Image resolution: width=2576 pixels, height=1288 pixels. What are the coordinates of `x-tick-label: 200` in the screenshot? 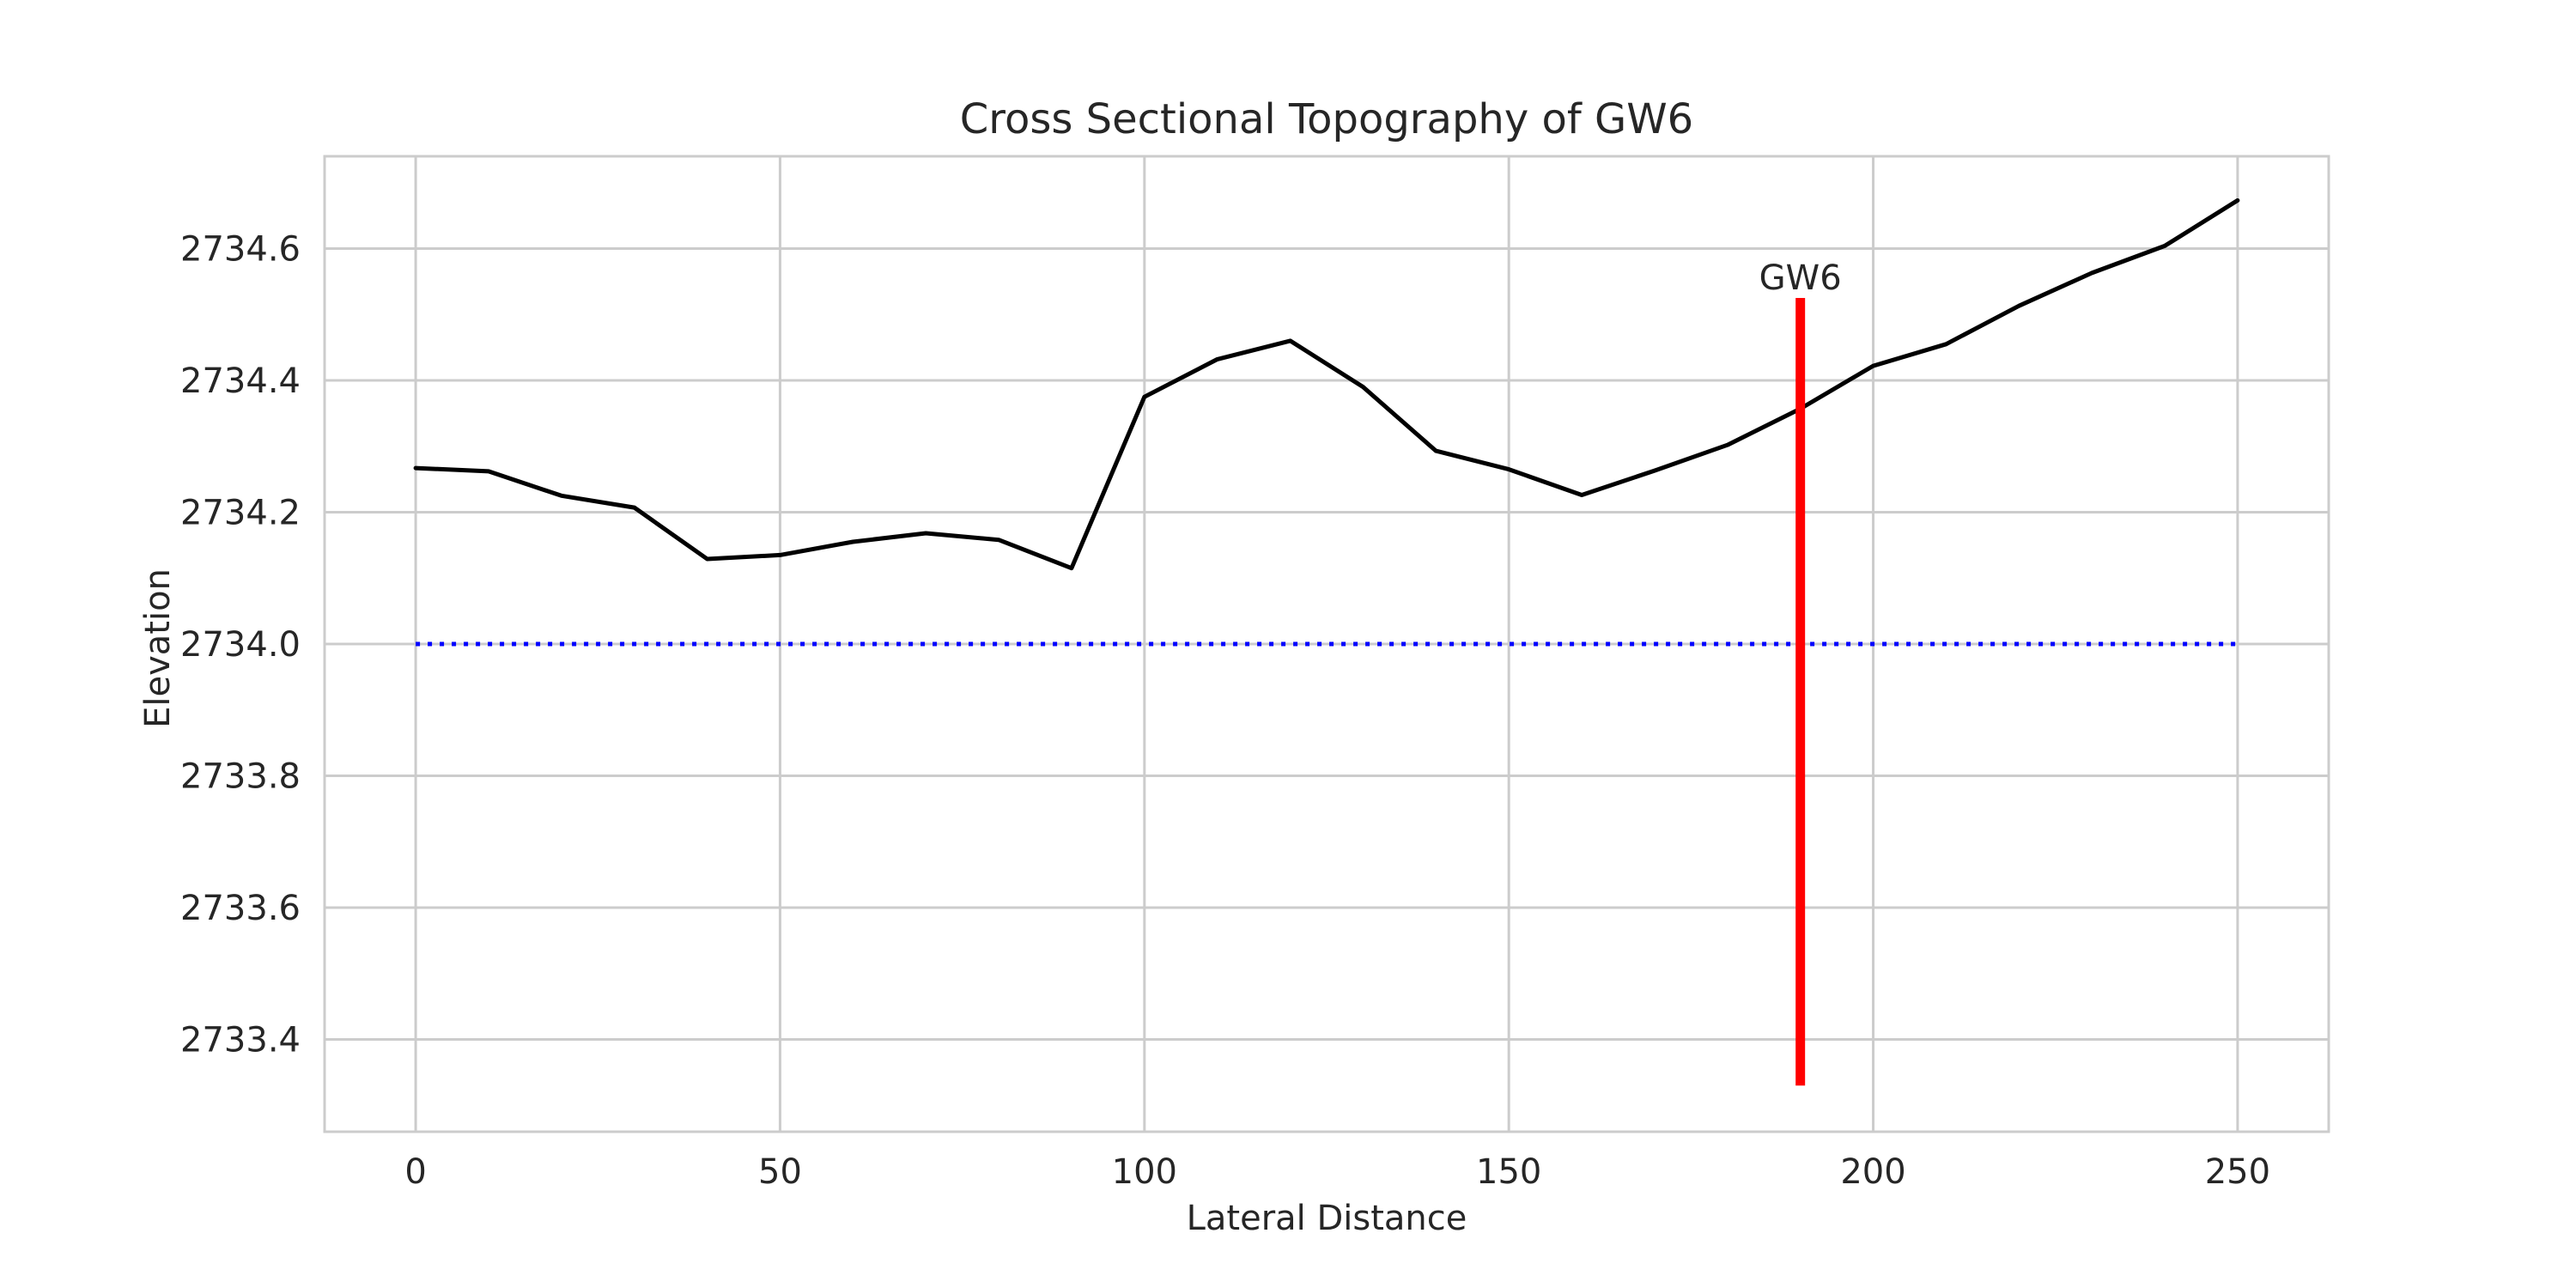 It's located at (1872, 1172).